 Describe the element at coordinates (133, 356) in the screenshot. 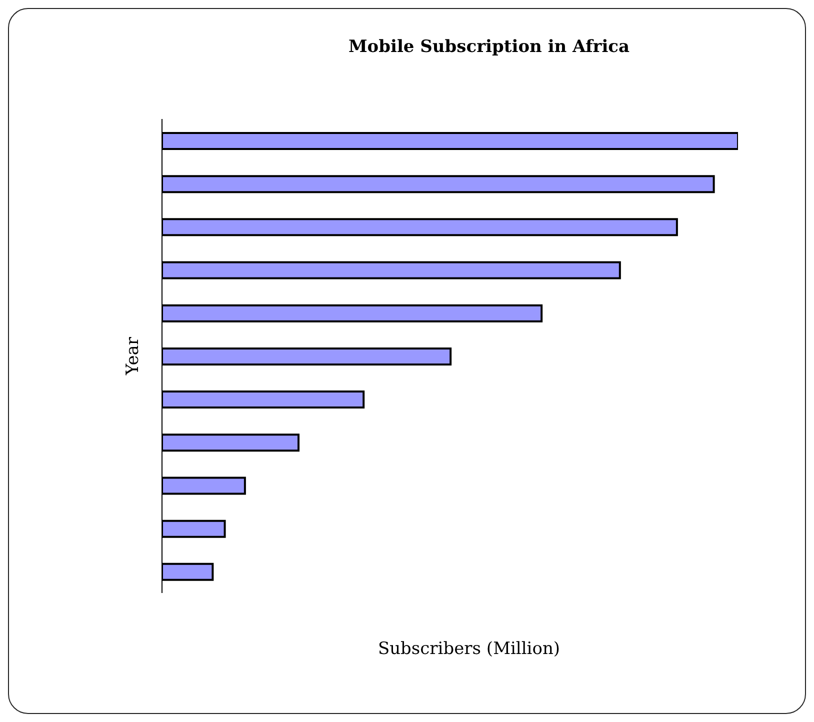

I see `y-axis-title: Year` at that location.